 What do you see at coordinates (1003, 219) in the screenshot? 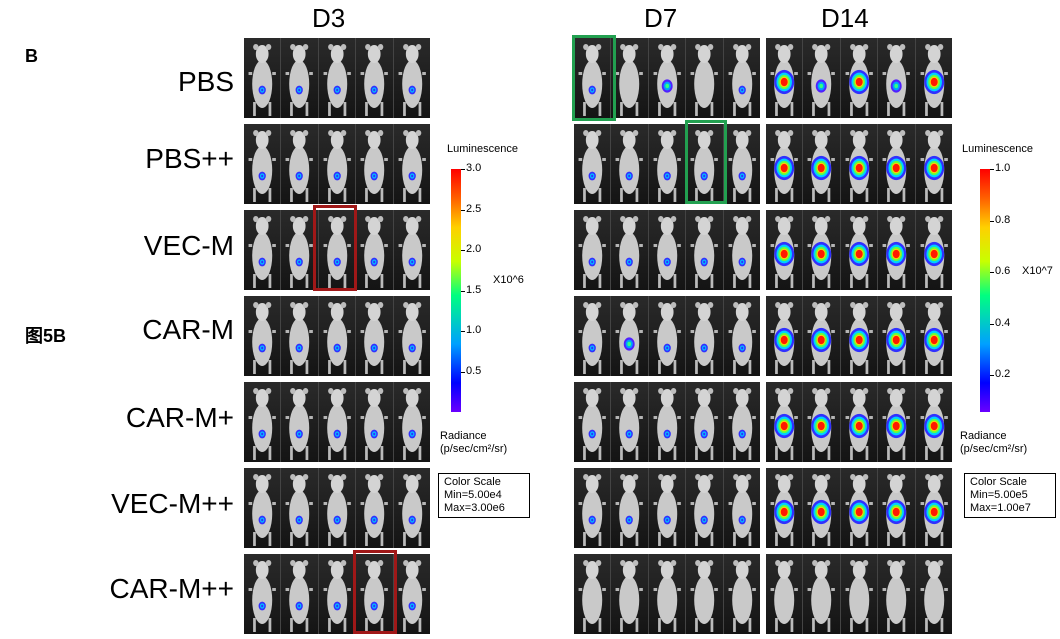
I see `scale-tick-label: 0.8` at bounding box center [1003, 219].